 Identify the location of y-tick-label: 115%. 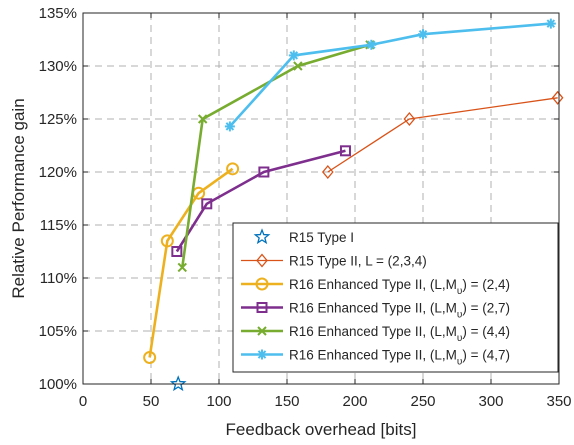
(58, 225).